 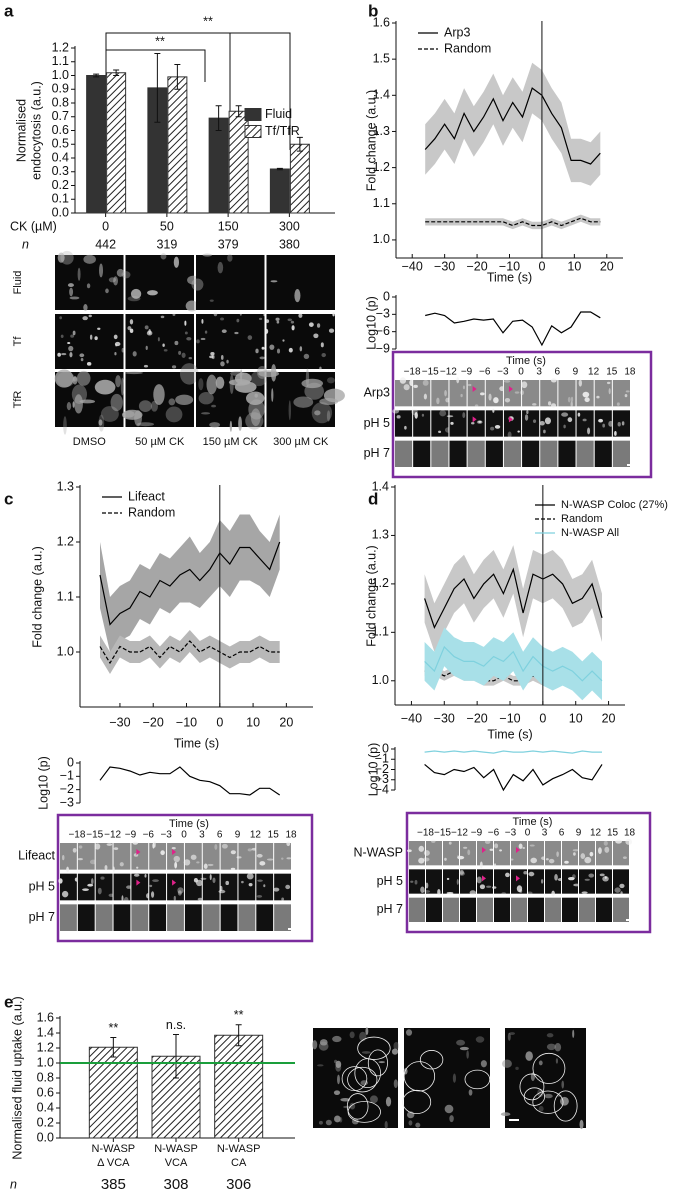 I want to click on time-label: 18, so click(x=630, y=833).